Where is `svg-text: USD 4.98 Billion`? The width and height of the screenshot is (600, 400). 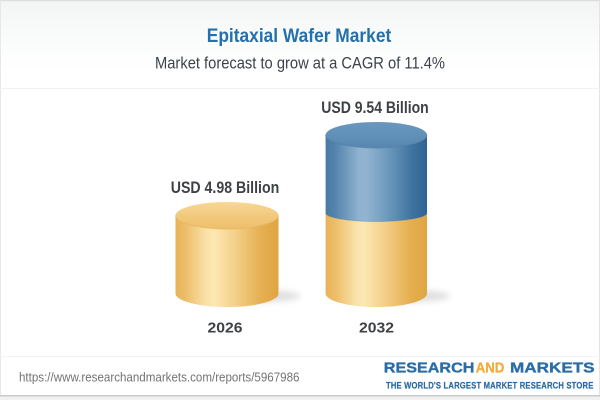
svg-text: USD 4.98 Billion is located at coordinates (225, 187).